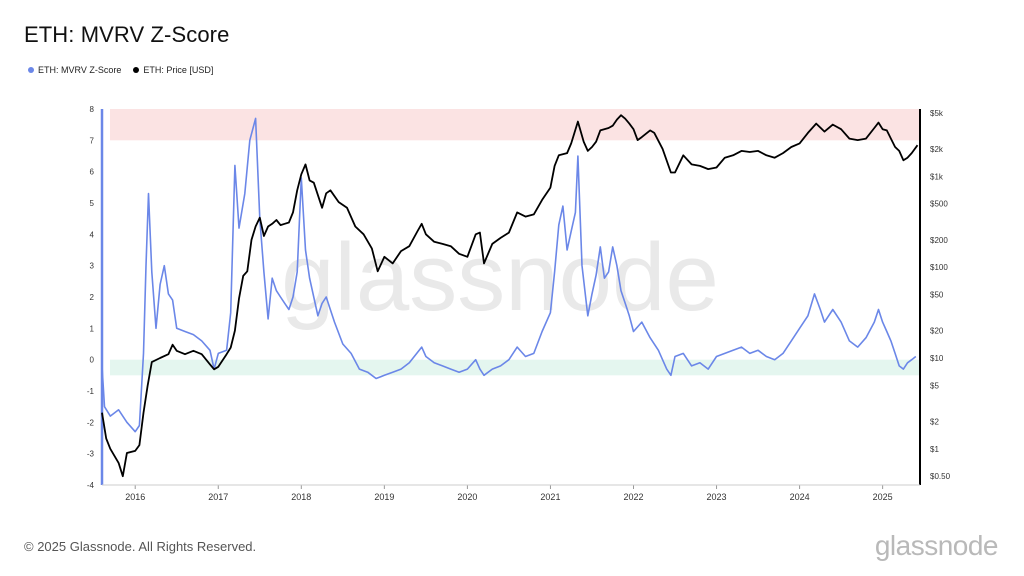 The height and width of the screenshot is (576, 1024). Describe the element at coordinates (800, 497) in the screenshot. I see `x-tick-label: 2024` at that location.